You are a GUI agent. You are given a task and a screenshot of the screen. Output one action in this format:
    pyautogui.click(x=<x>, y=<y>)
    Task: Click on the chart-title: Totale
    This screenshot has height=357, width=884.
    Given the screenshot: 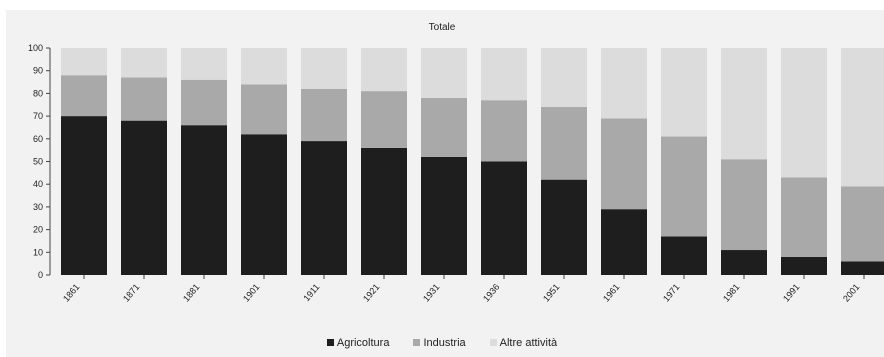 What is the action you would take?
    pyautogui.click(x=442, y=27)
    